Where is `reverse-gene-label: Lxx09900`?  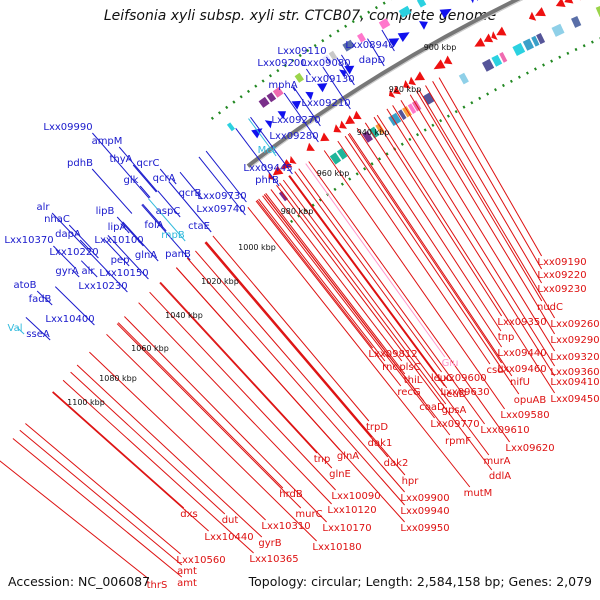
reverse-gene-label: Lxx09900 is located at coordinates (424, 498).